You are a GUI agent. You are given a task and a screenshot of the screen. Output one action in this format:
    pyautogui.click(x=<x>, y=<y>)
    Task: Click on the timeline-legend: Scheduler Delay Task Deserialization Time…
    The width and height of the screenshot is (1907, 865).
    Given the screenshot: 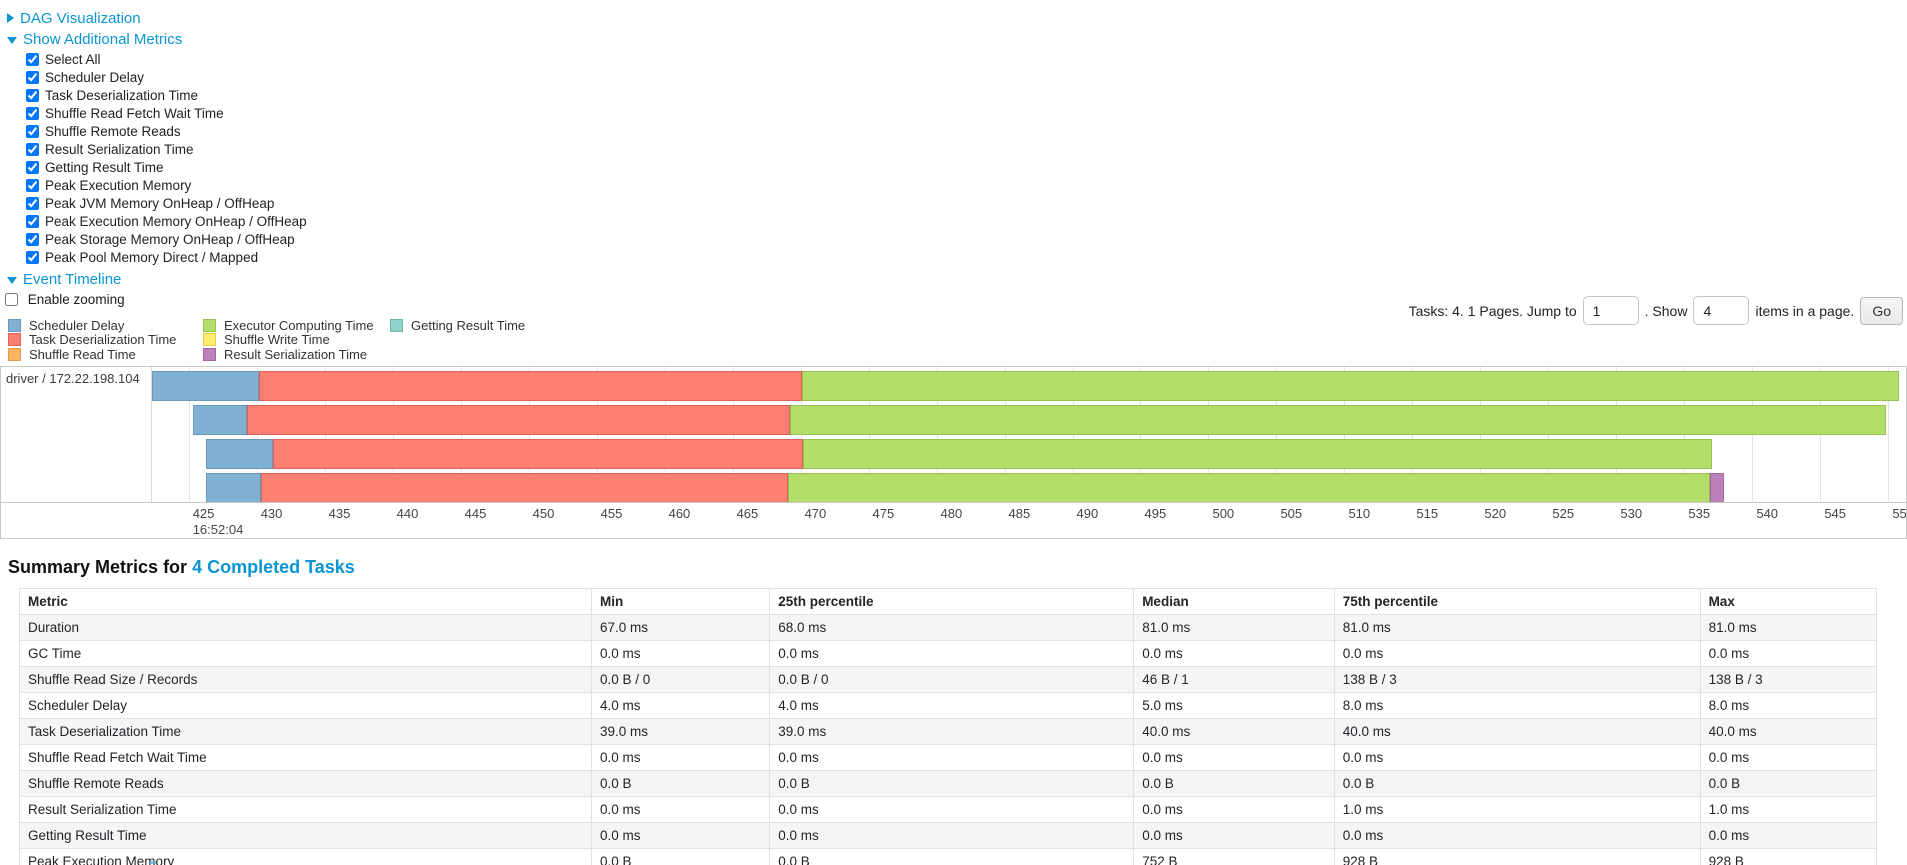 What is the action you would take?
    pyautogui.click(x=957, y=340)
    